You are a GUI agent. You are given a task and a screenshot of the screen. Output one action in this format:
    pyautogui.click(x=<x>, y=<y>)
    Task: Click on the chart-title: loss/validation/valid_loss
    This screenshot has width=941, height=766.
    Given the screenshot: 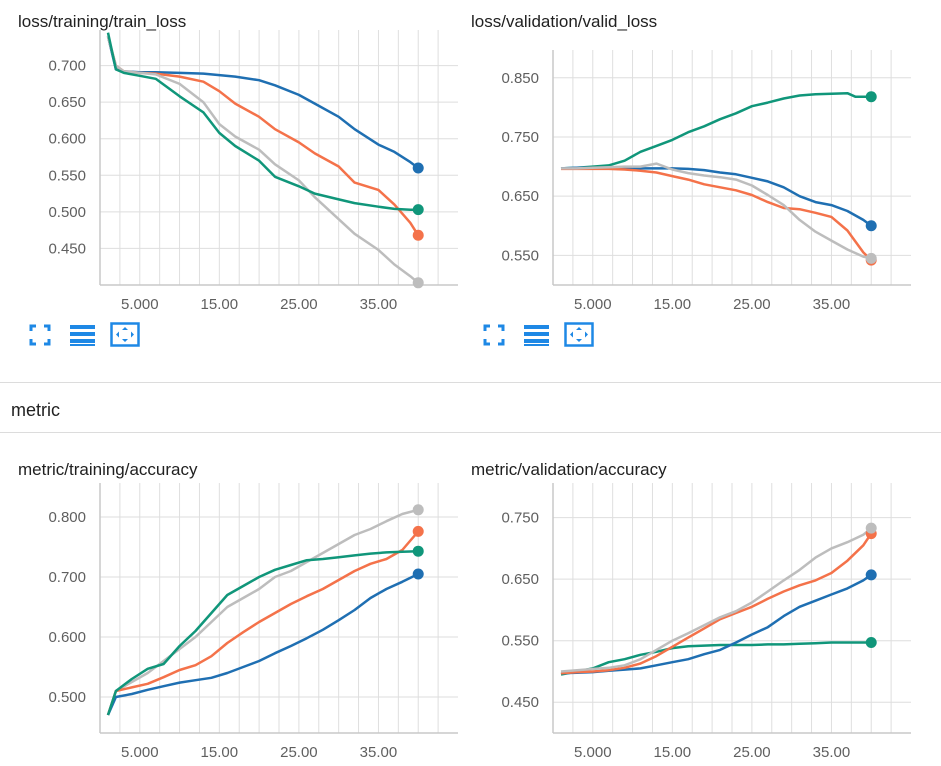 What is the action you would take?
    pyautogui.click(x=564, y=21)
    